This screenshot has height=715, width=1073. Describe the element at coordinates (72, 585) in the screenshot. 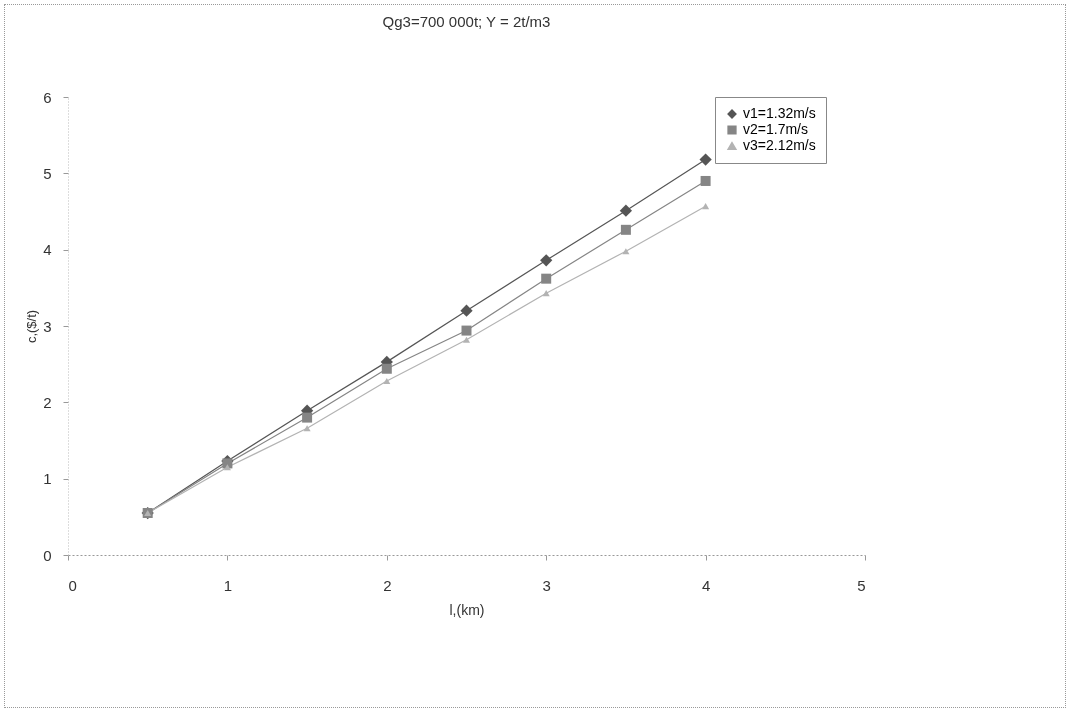

I see `x-tick-label: 0` at that location.